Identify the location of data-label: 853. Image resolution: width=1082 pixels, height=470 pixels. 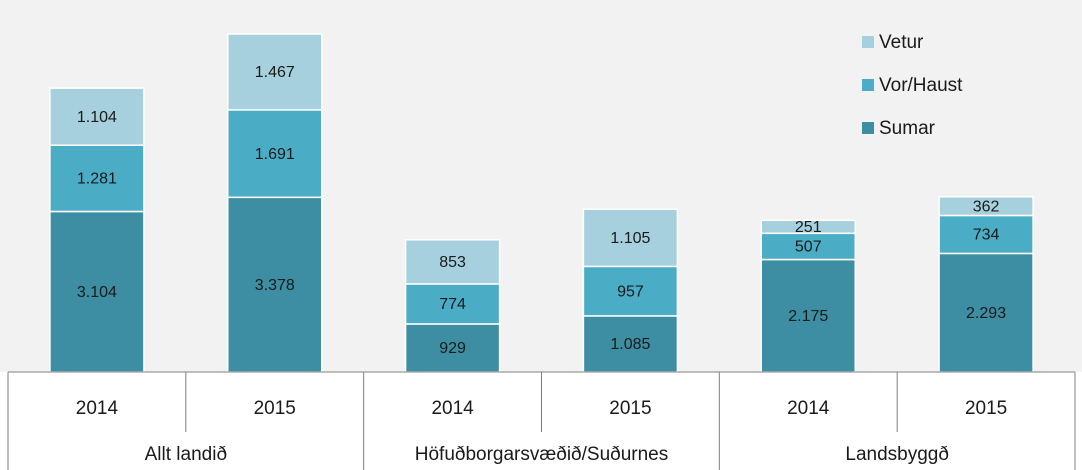
(452, 262).